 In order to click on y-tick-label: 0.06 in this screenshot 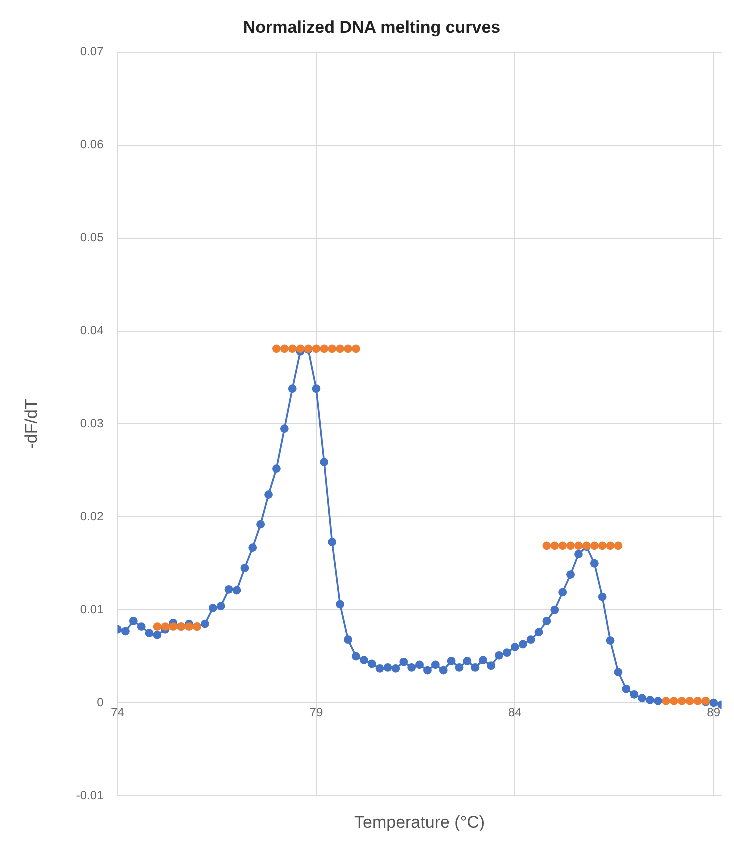, I will do `click(92, 145)`.